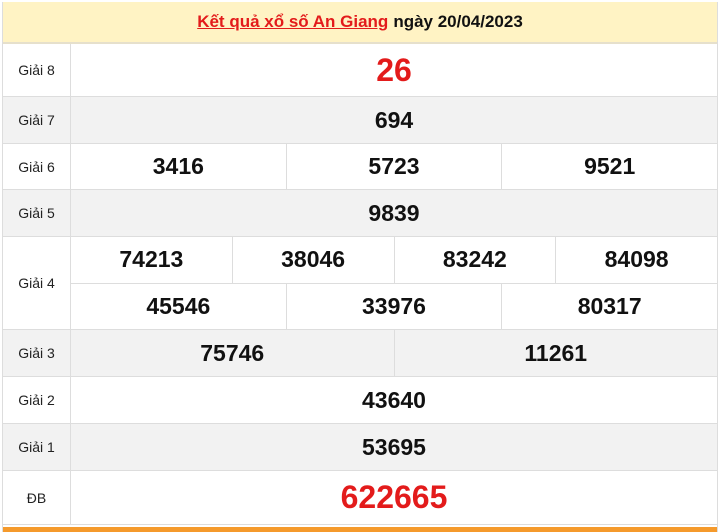 The width and height of the screenshot is (720, 532). Describe the element at coordinates (37, 447) in the screenshot. I see `prize-label: Giải 1` at that location.